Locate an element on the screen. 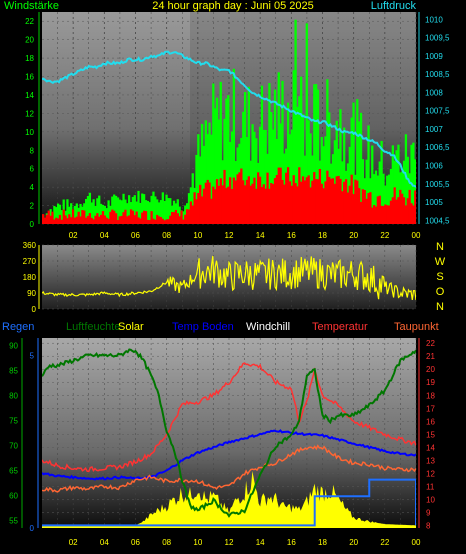 This screenshot has height=554, width=466. temperature-tick-label: 18 is located at coordinates (430, 395).